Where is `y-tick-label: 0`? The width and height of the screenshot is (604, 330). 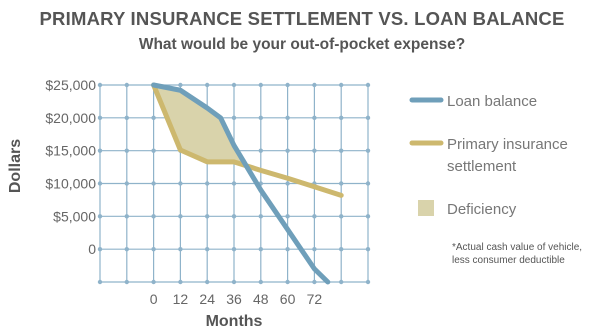
y-tick-label: 0 is located at coordinates (92, 249).